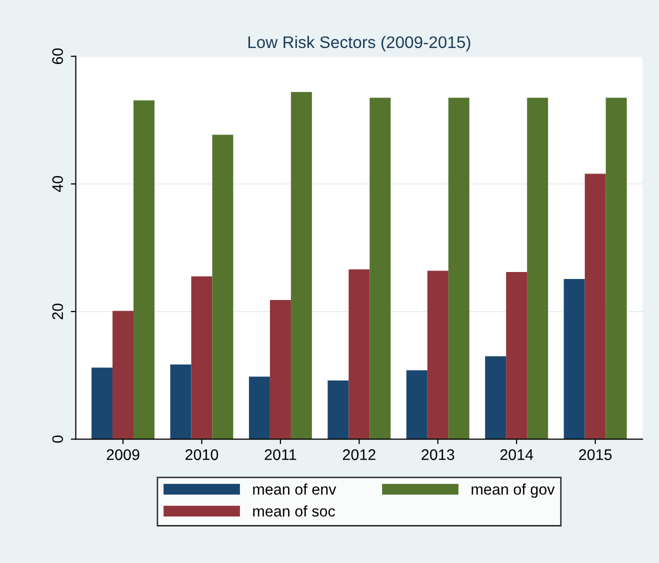 The height and width of the screenshot is (563, 659). Describe the element at coordinates (58, 184) in the screenshot. I see `y-tick-label: 40` at that location.